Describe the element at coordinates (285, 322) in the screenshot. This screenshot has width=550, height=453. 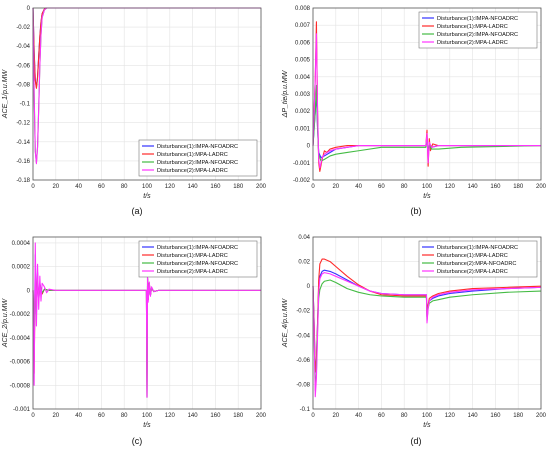
I see `y-axis-label: ACE_4/p.u.MW` at that location.